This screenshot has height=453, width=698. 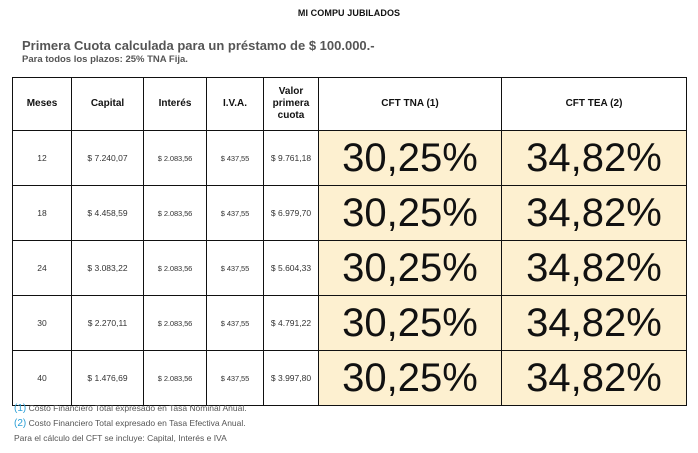 What do you see at coordinates (42, 268) in the screenshot?
I see `cell-meses: 24` at bounding box center [42, 268].